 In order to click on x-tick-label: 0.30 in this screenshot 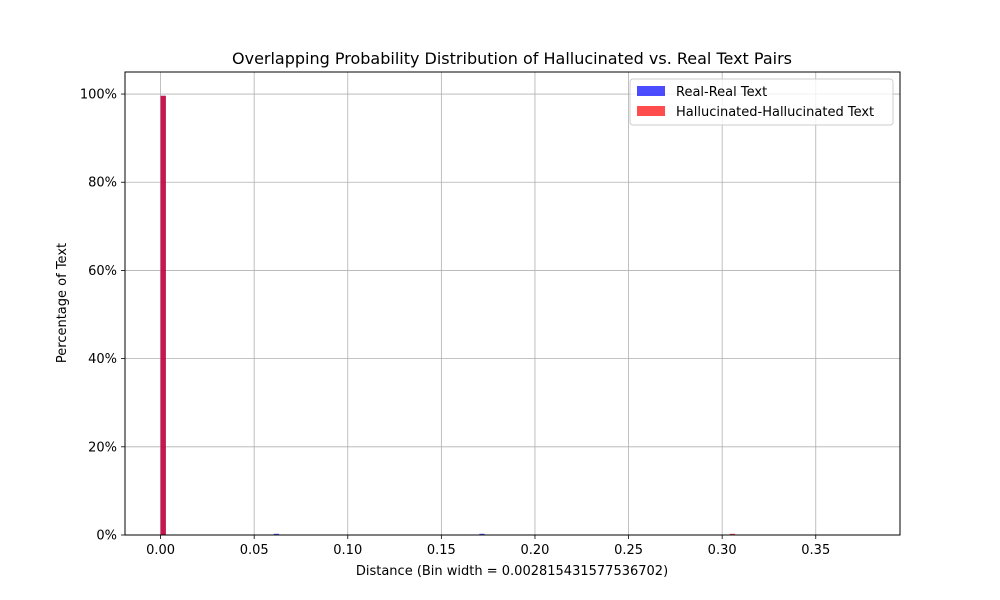, I will do `click(722, 550)`.